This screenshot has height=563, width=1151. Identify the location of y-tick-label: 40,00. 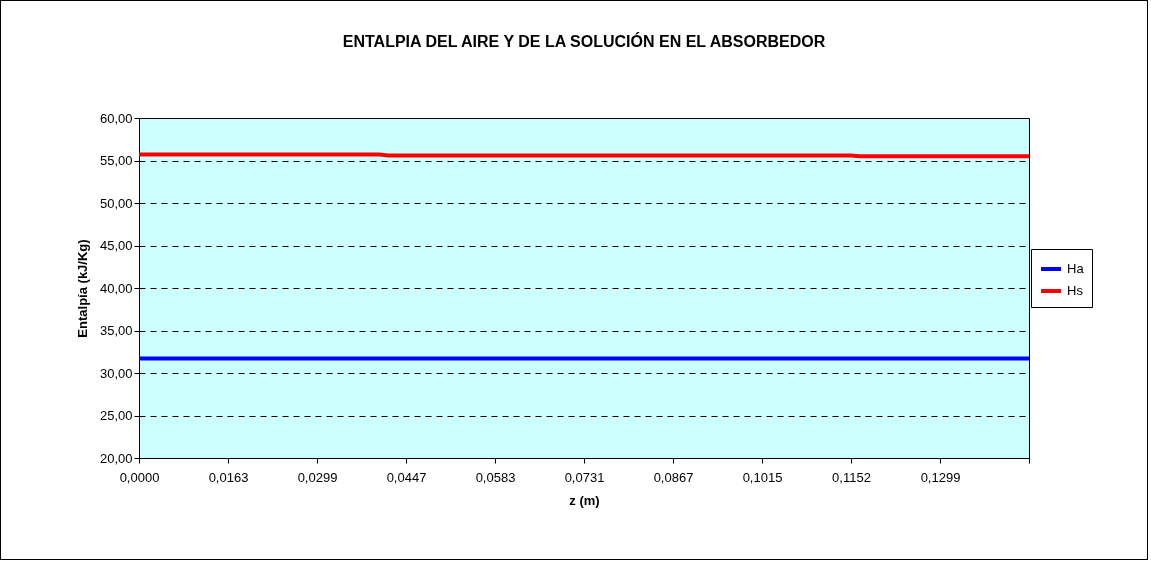
(116, 288).